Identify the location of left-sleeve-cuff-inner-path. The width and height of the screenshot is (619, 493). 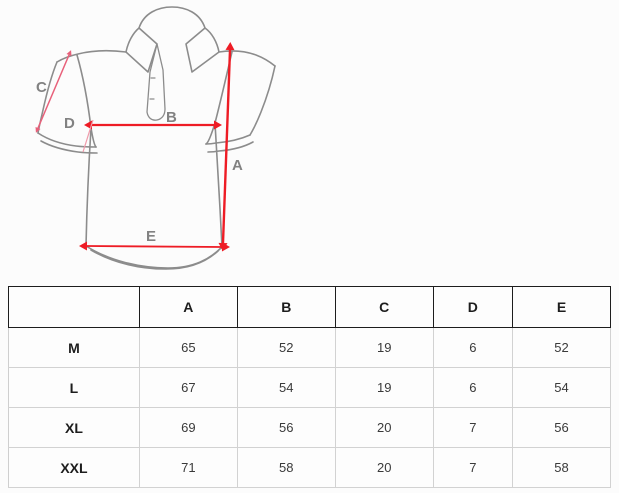
(69, 147).